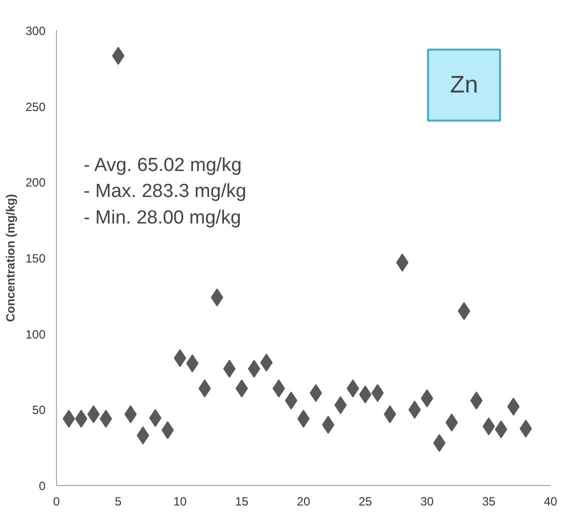 The height and width of the screenshot is (529, 564). What do you see at coordinates (427, 501) in the screenshot?
I see `x-tick-label: 30` at bounding box center [427, 501].